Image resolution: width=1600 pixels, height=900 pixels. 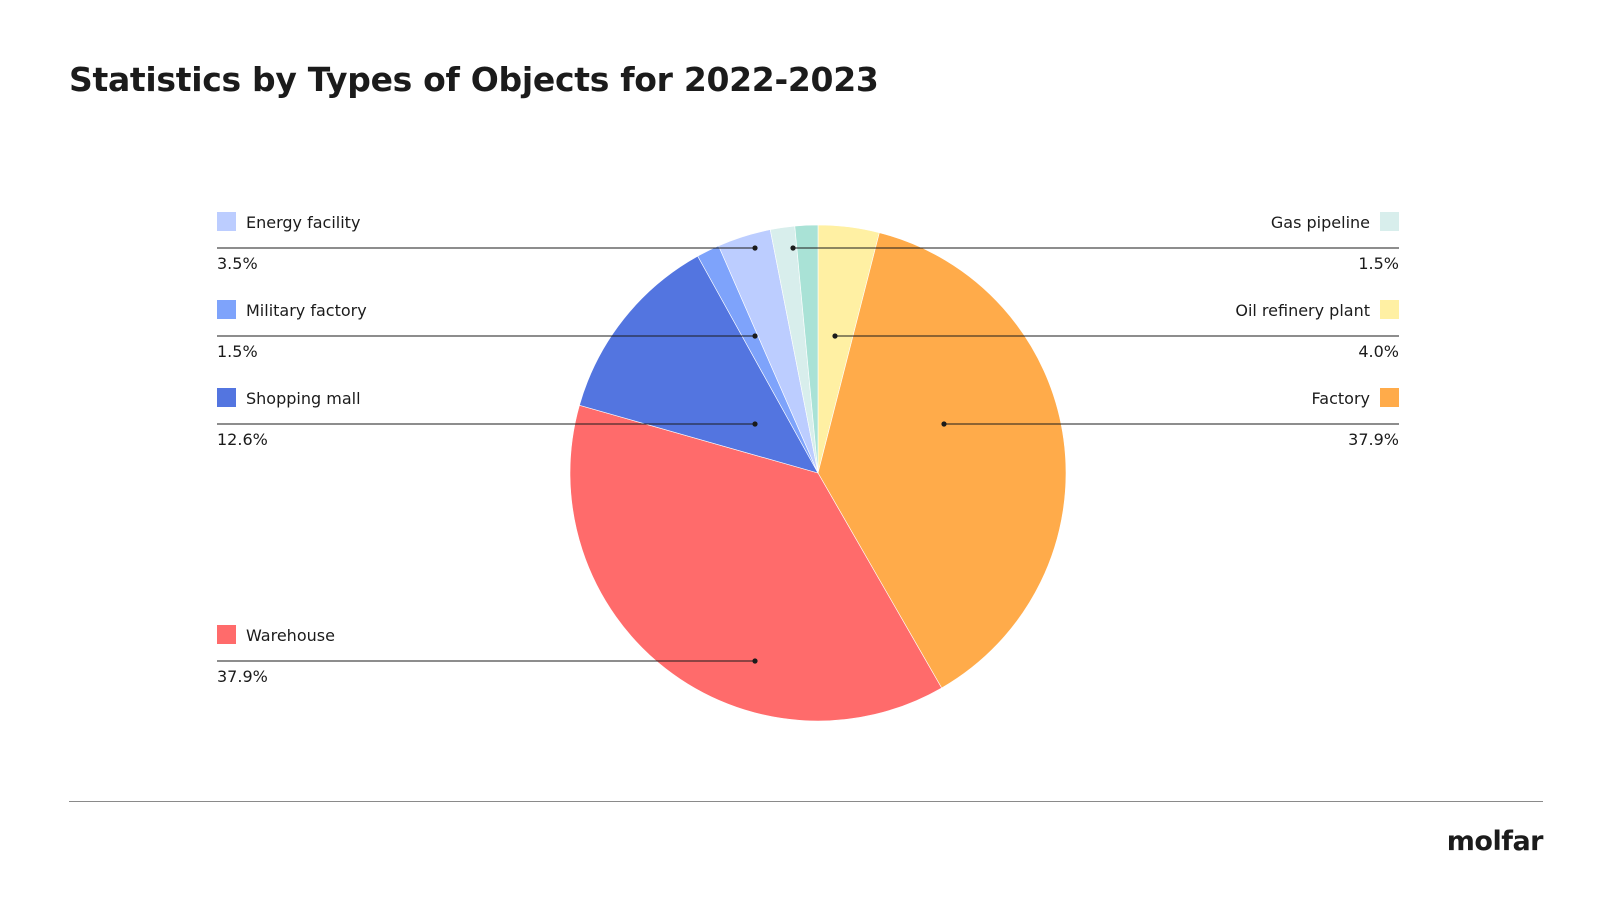 I want to click on callout-dot-gas-pipeline, so click(x=793, y=248).